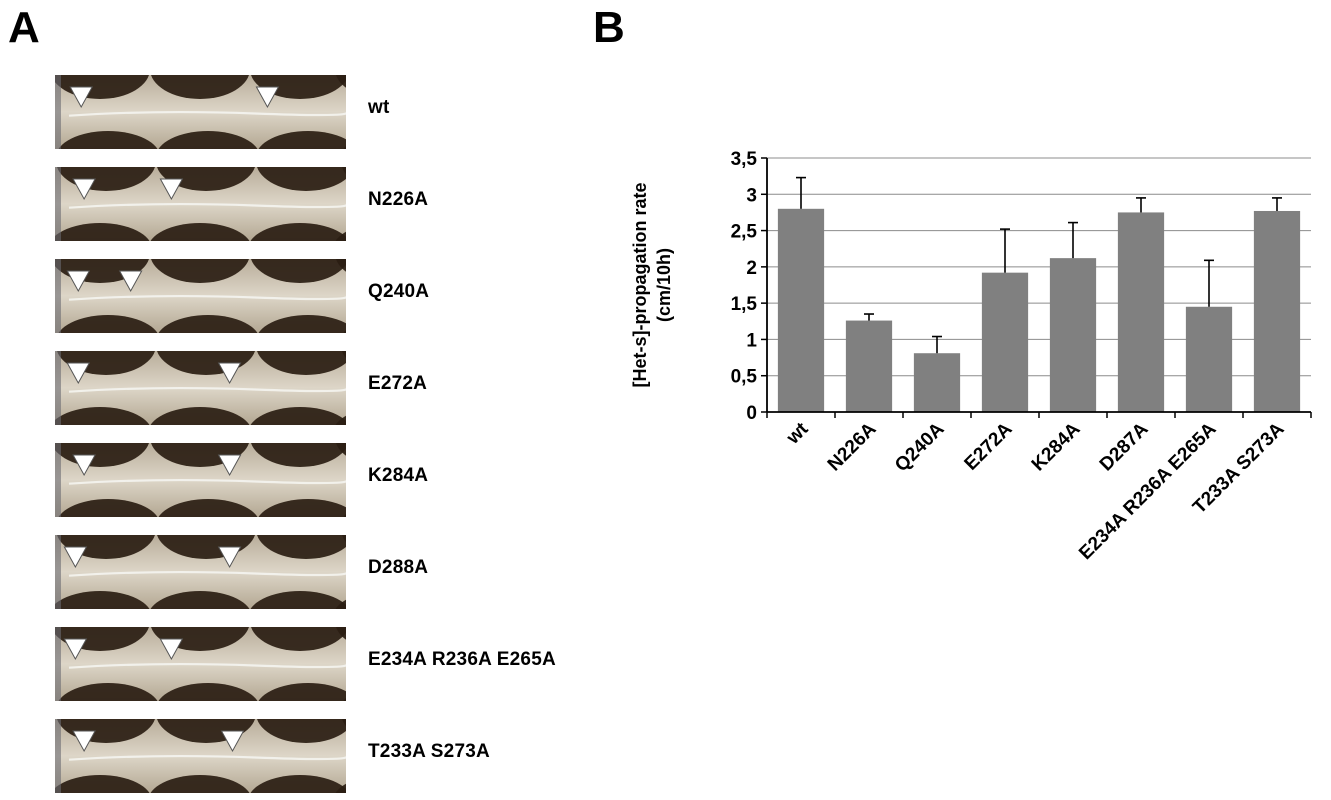 The image size is (1331, 800). I want to click on strip-row: E234A R236A E265A, so click(335, 664).